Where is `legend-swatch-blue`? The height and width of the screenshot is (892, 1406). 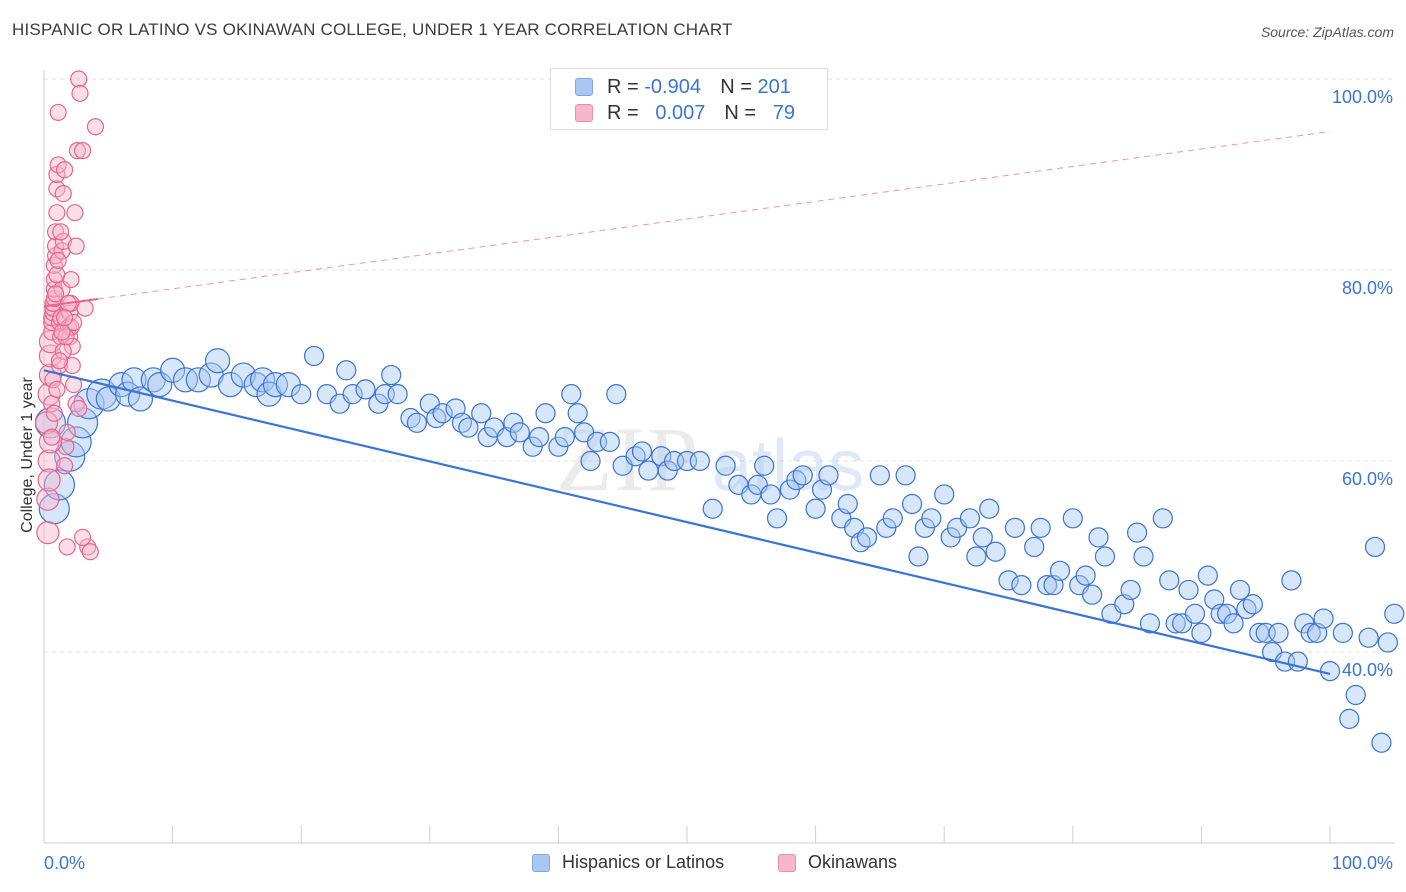 legend-swatch-blue is located at coordinates (584, 87).